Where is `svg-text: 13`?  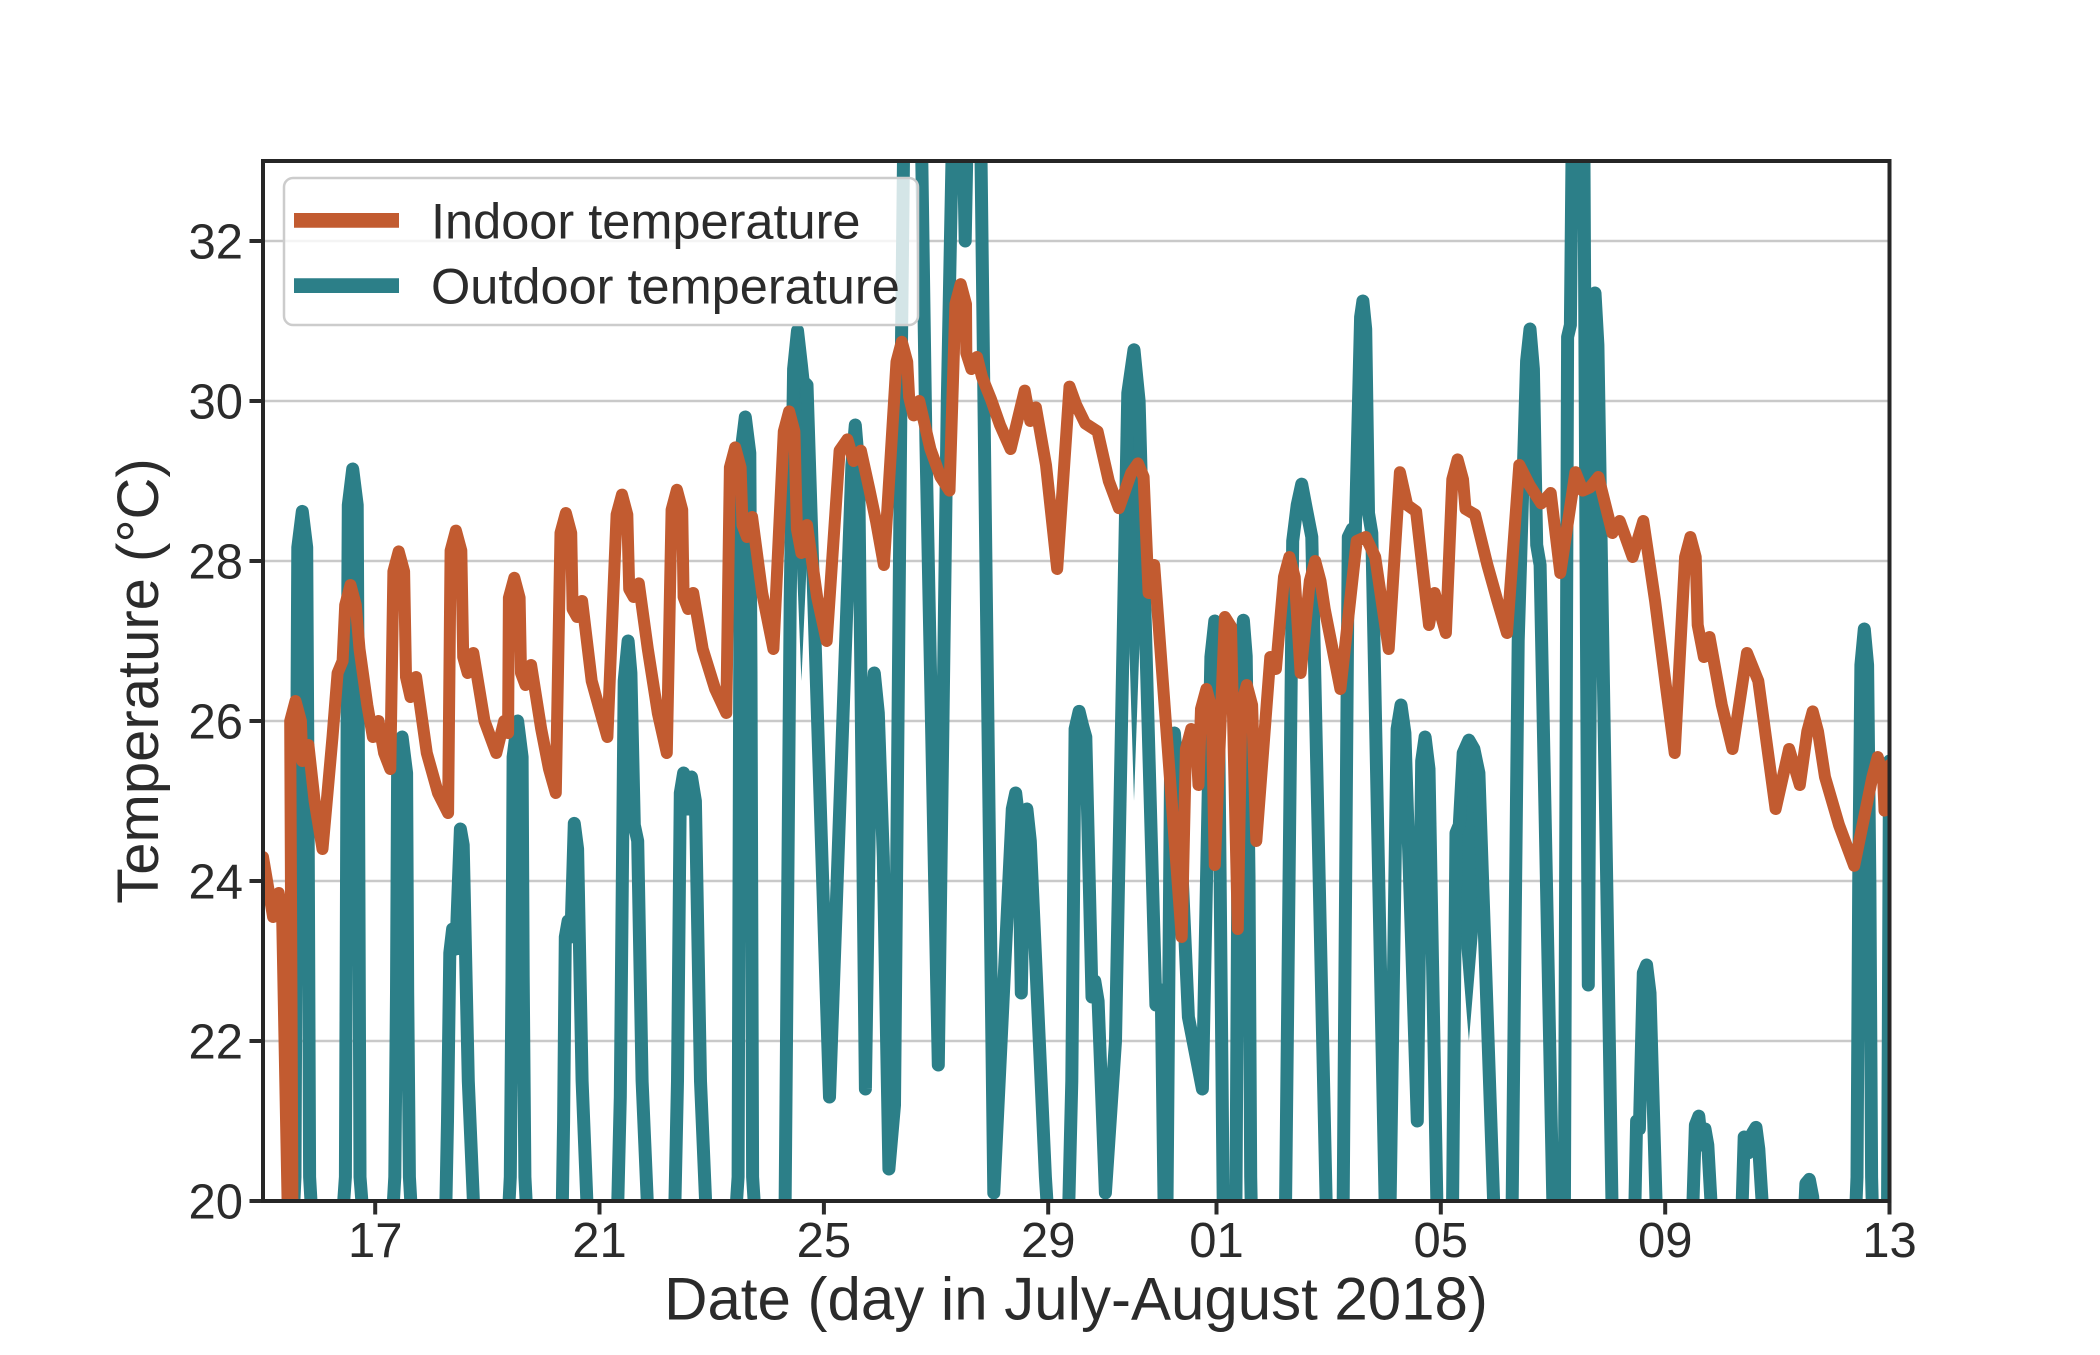
svg-text: 13 is located at coordinates (1889, 1241).